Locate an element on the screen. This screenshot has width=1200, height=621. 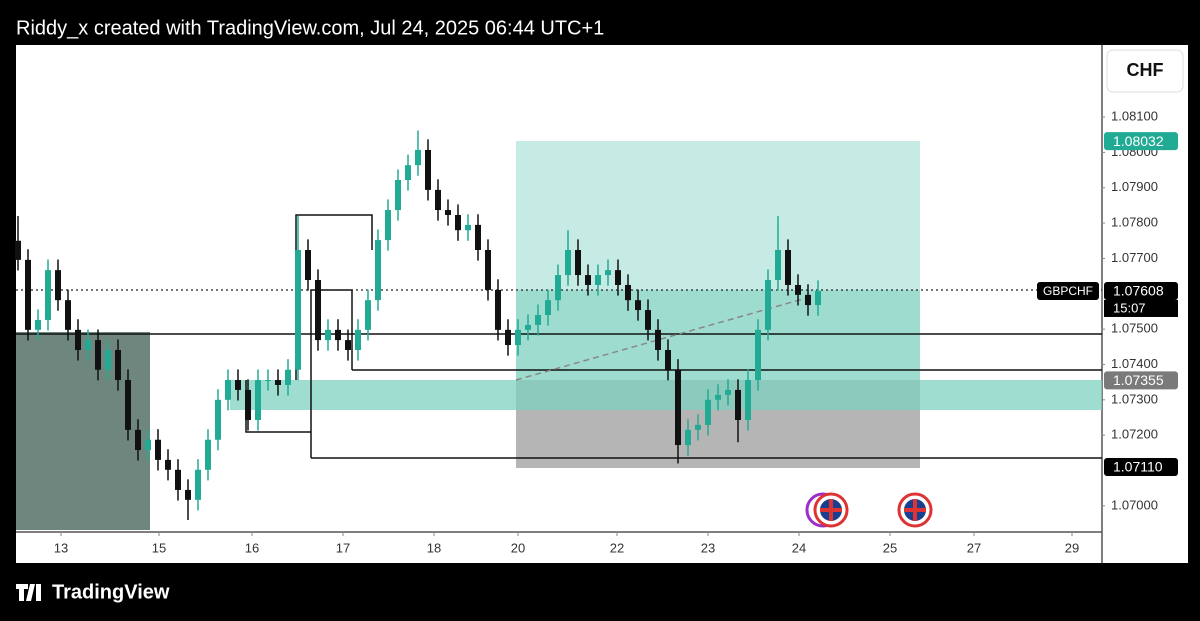
x-tick-label: 15 is located at coordinates (159, 547).